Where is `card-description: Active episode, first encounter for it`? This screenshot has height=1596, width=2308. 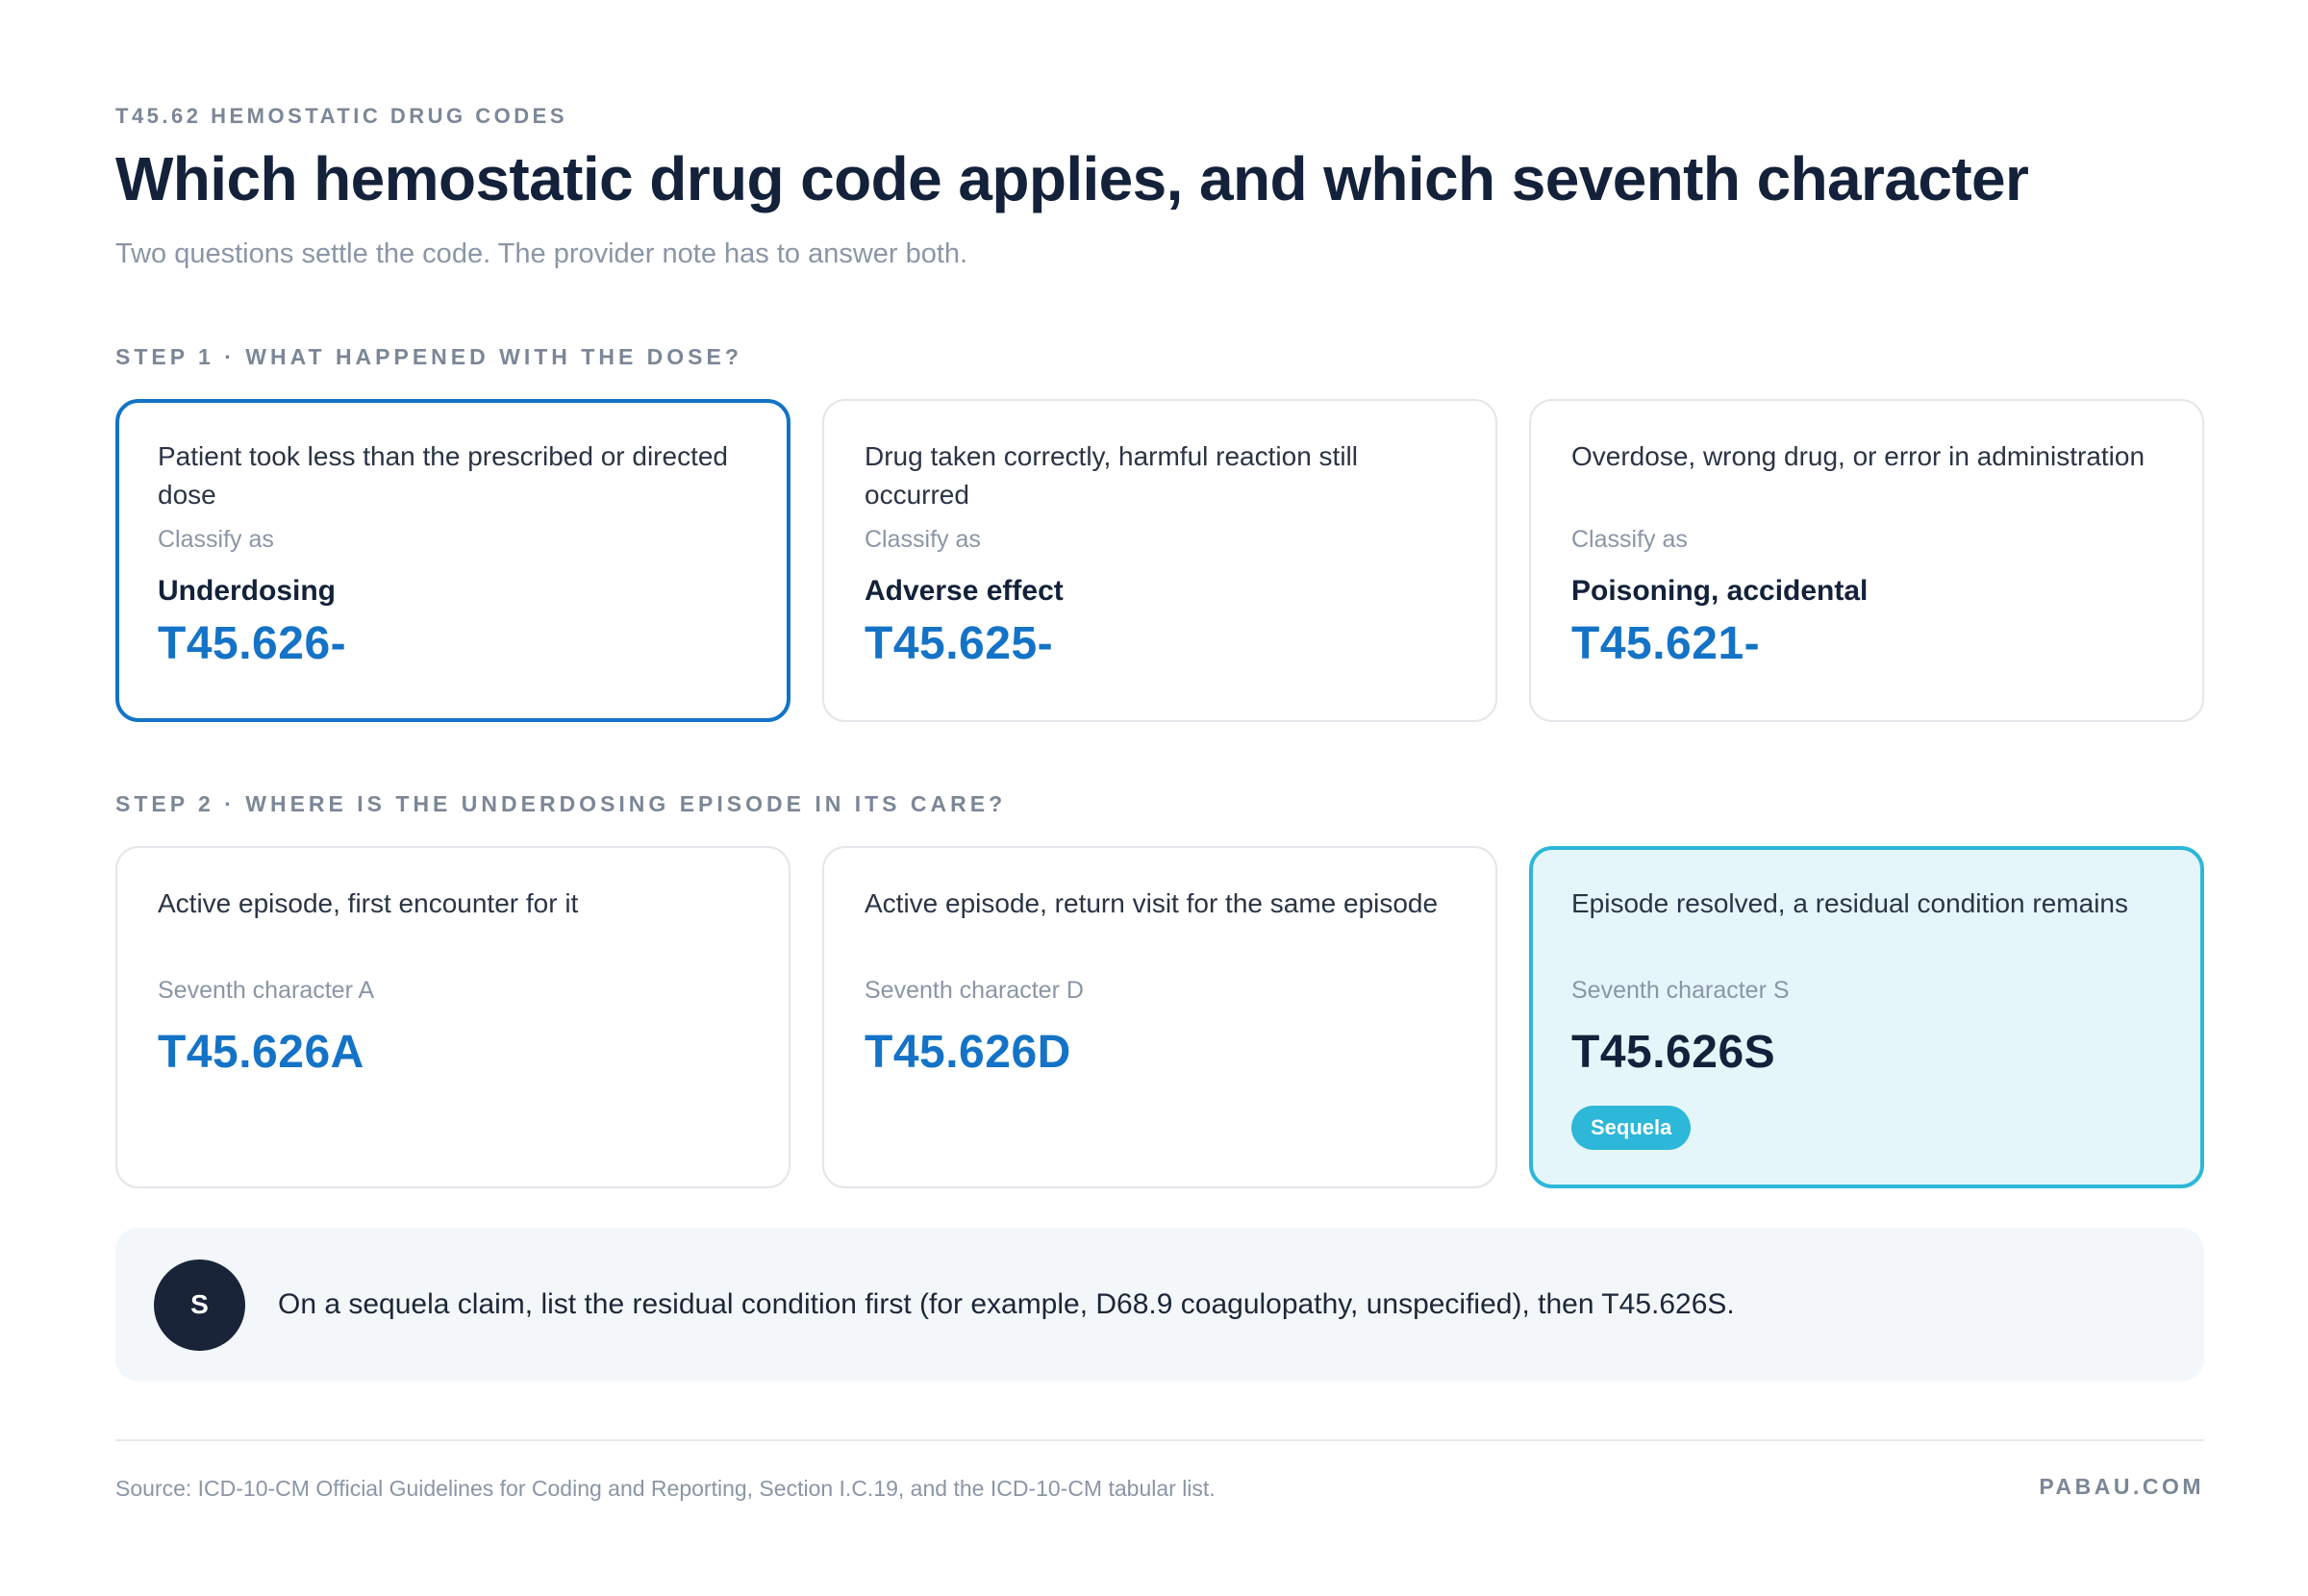
card-description: Active episode, first encounter for it is located at coordinates (369, 903).